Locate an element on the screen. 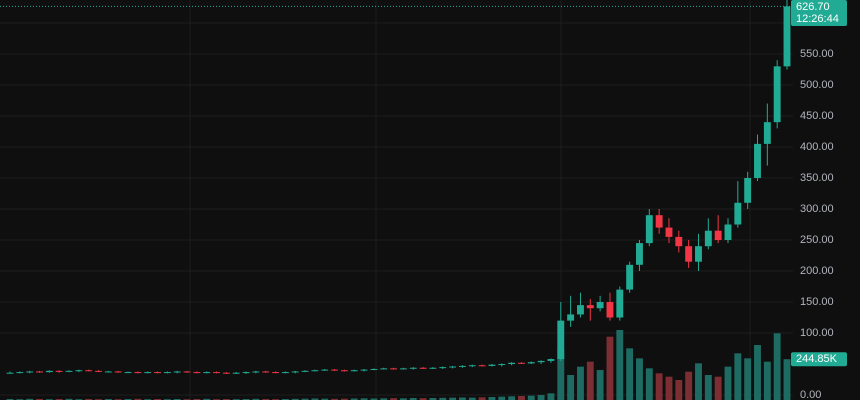 This screenshot has width=860, height=400. y-tick-label: 100.00 is located at coordinates (817, 333).